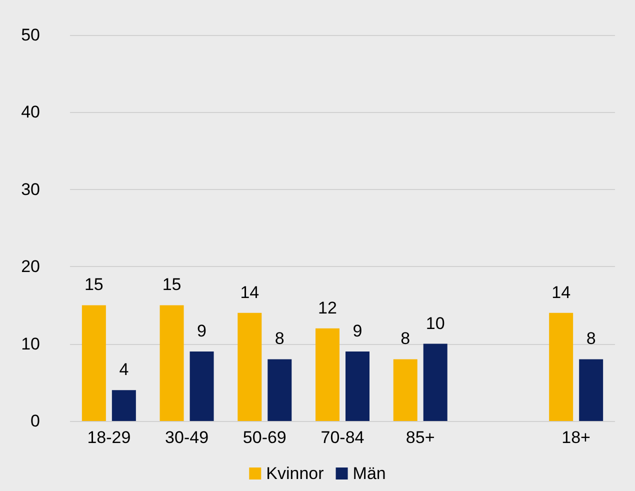 This screenshot has height=491, width=635. Describe the element at coordinates (109, 437) in the screenshot. I see `x-tick-label: 18-29` at that location.